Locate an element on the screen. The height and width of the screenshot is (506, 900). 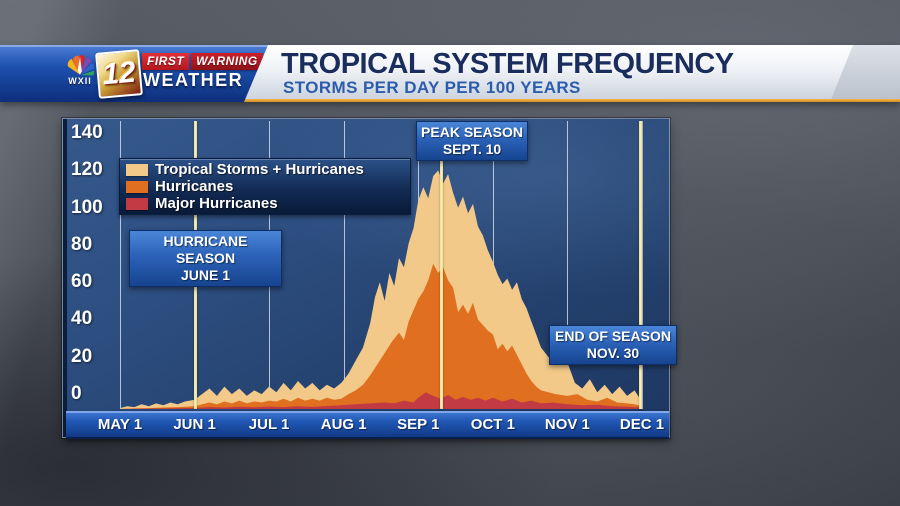
annotation-date: JUNE 1 is located at coordinates (205, 275).